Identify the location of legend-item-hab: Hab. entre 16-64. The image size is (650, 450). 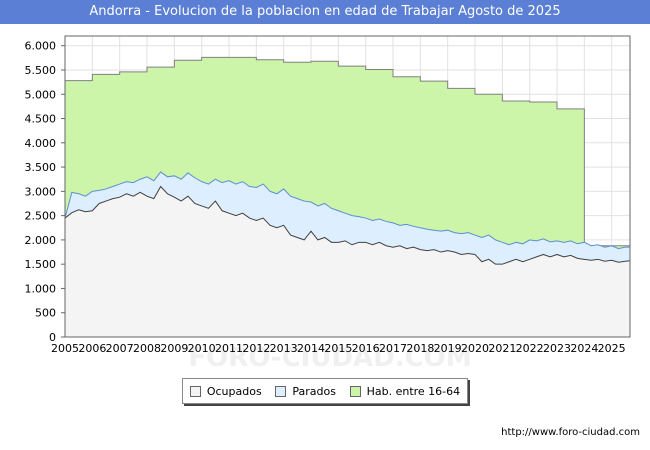
(405, 391).